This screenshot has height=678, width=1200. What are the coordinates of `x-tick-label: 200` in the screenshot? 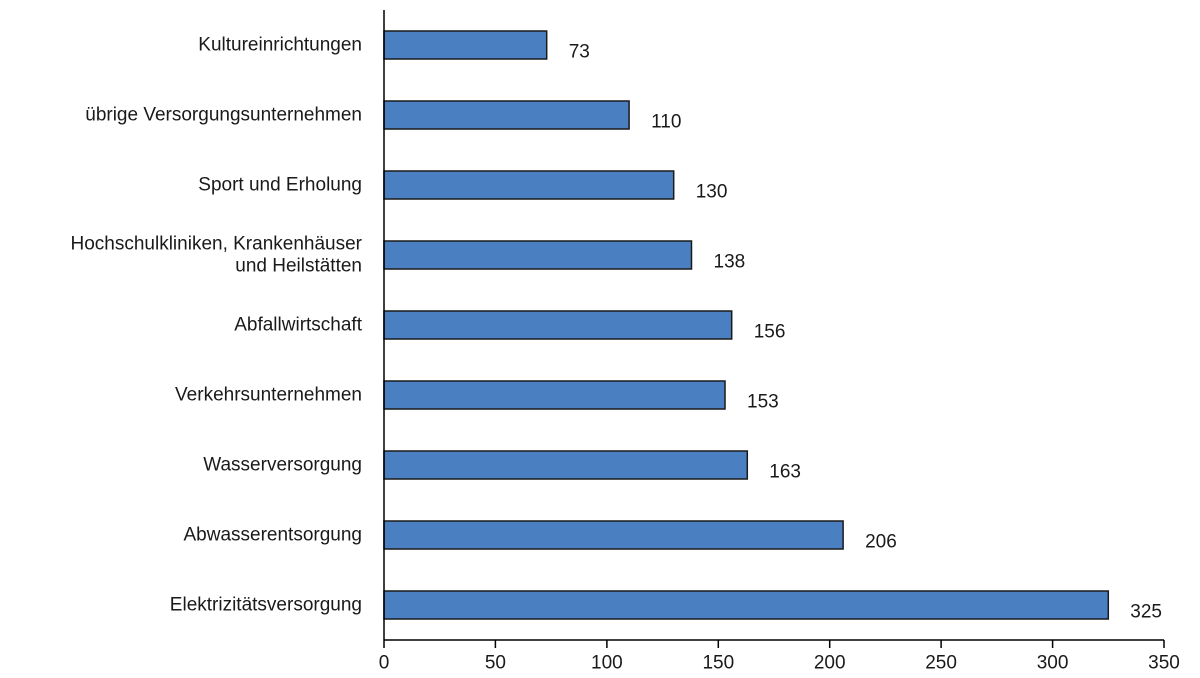 It's located at (830, 663).